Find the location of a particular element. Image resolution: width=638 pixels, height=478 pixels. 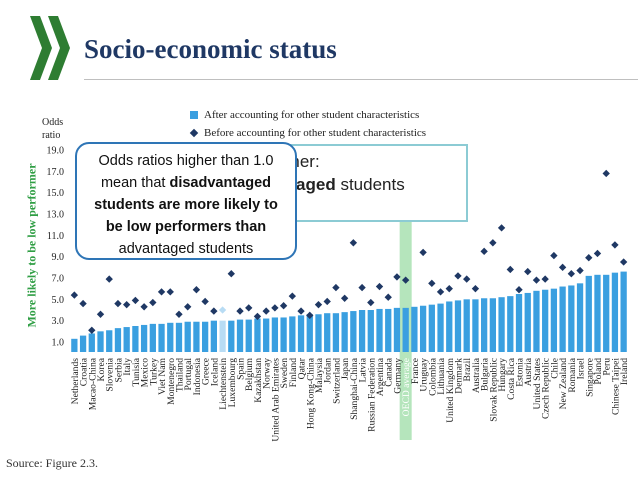

x-tick-label: Peru is located at coordinates (607, 367).